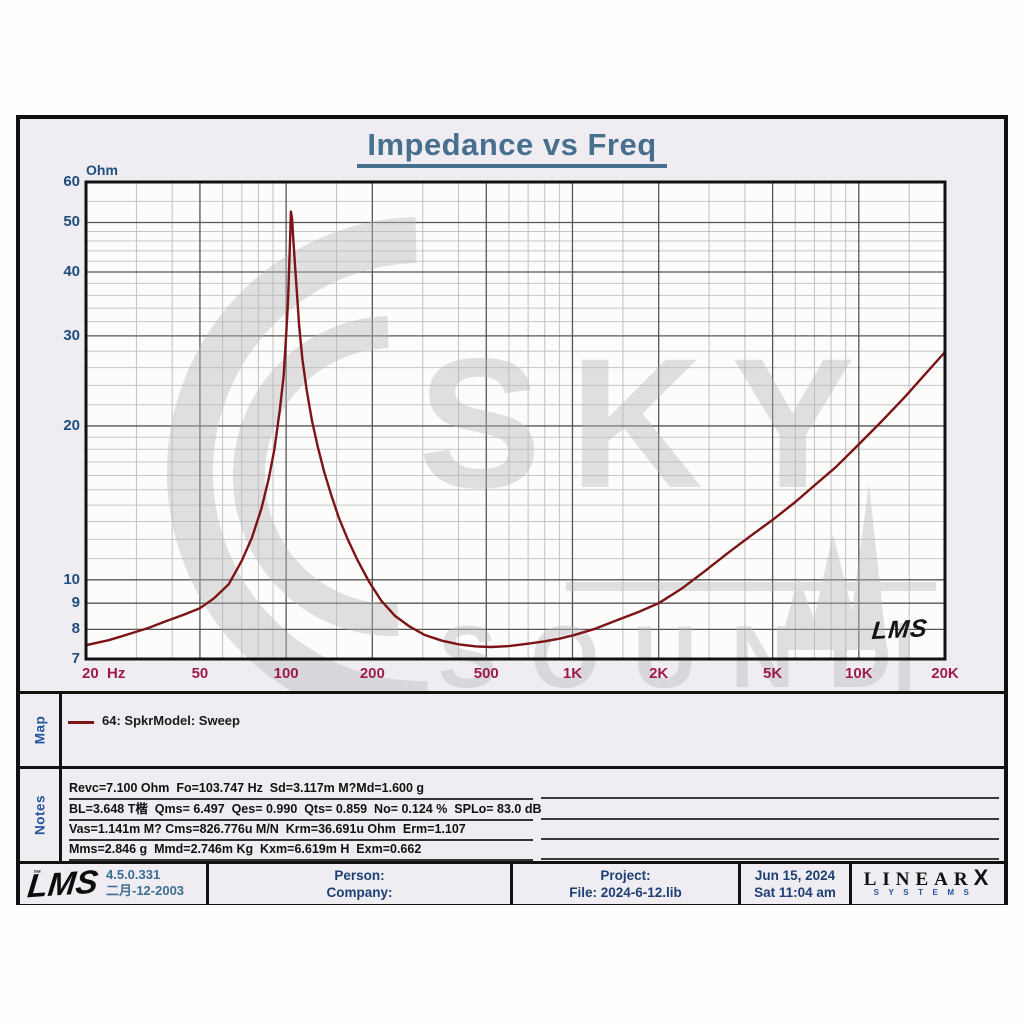 The height and width of the screenshot is (1024, 1024). Describe the element at coordinates (104, 673) in the screenshot. I see `x-tick-label: 20 Hz` at that location.